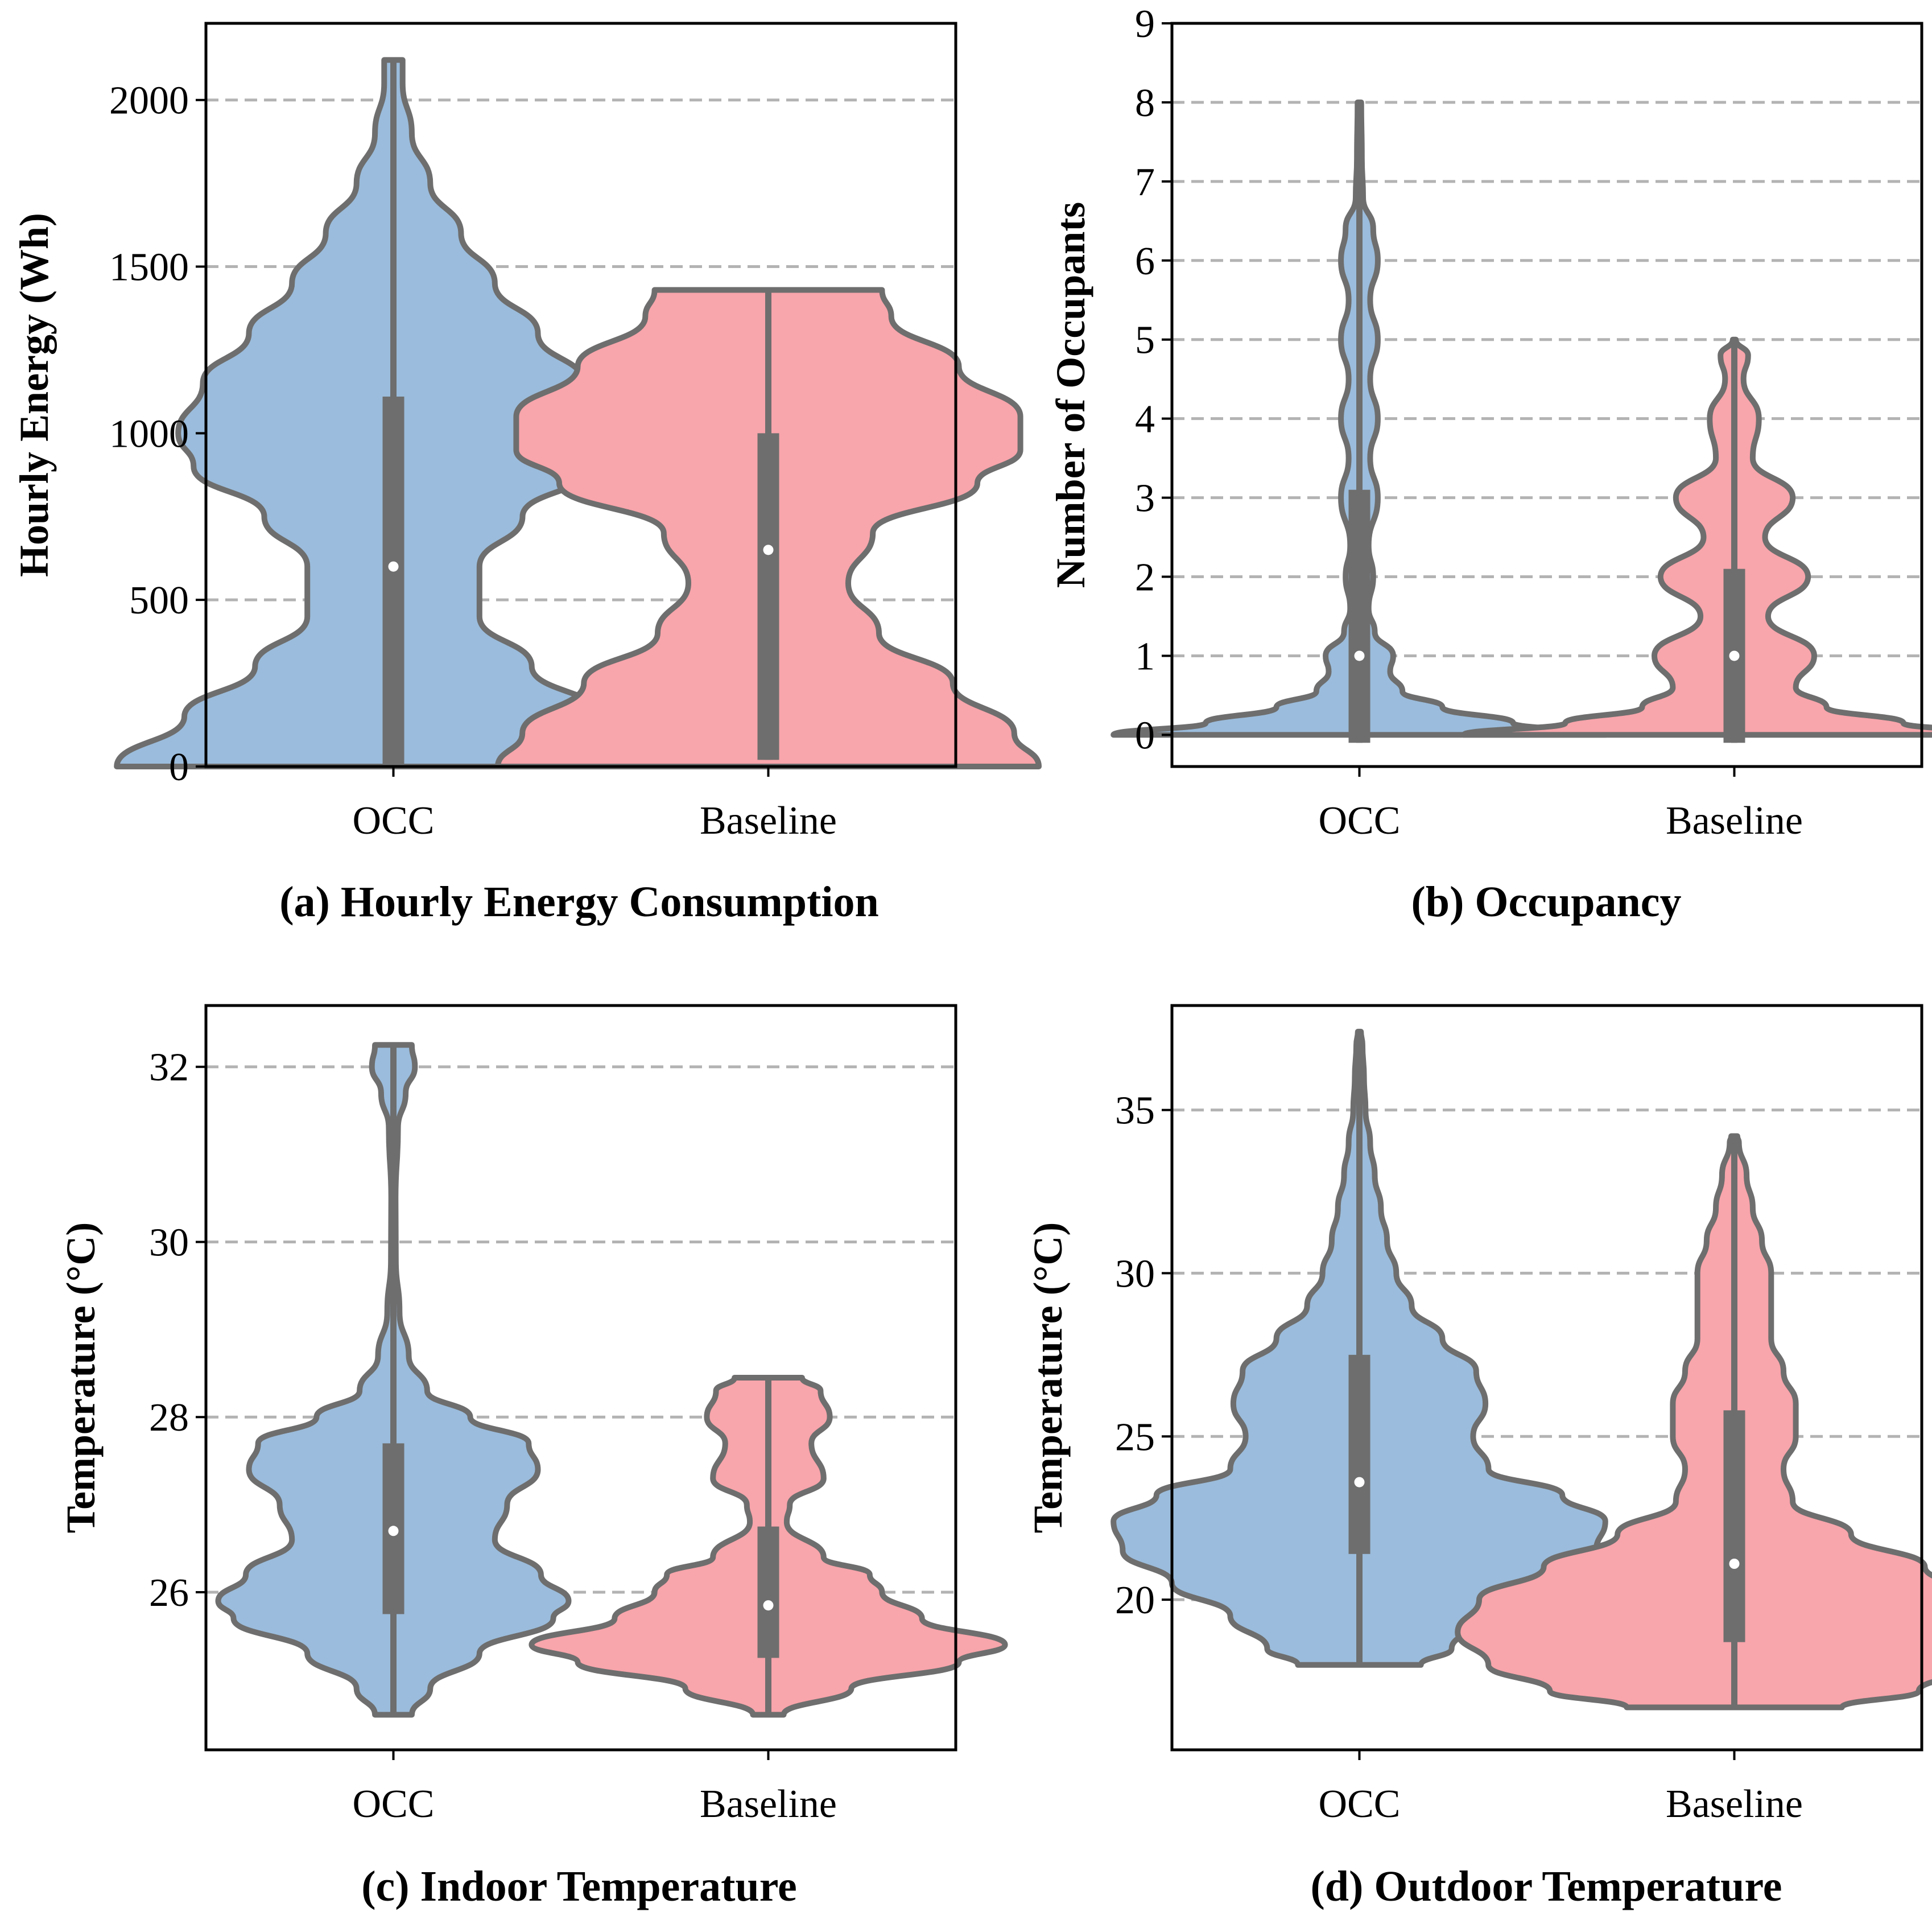 This screenshot has height=1916, width=1932. What do you see at coordinates (1547, 1886) in the screenshot?
I see `panel-caption: (d) Outdoor Temperature` at bounding box center [1547, 1886].